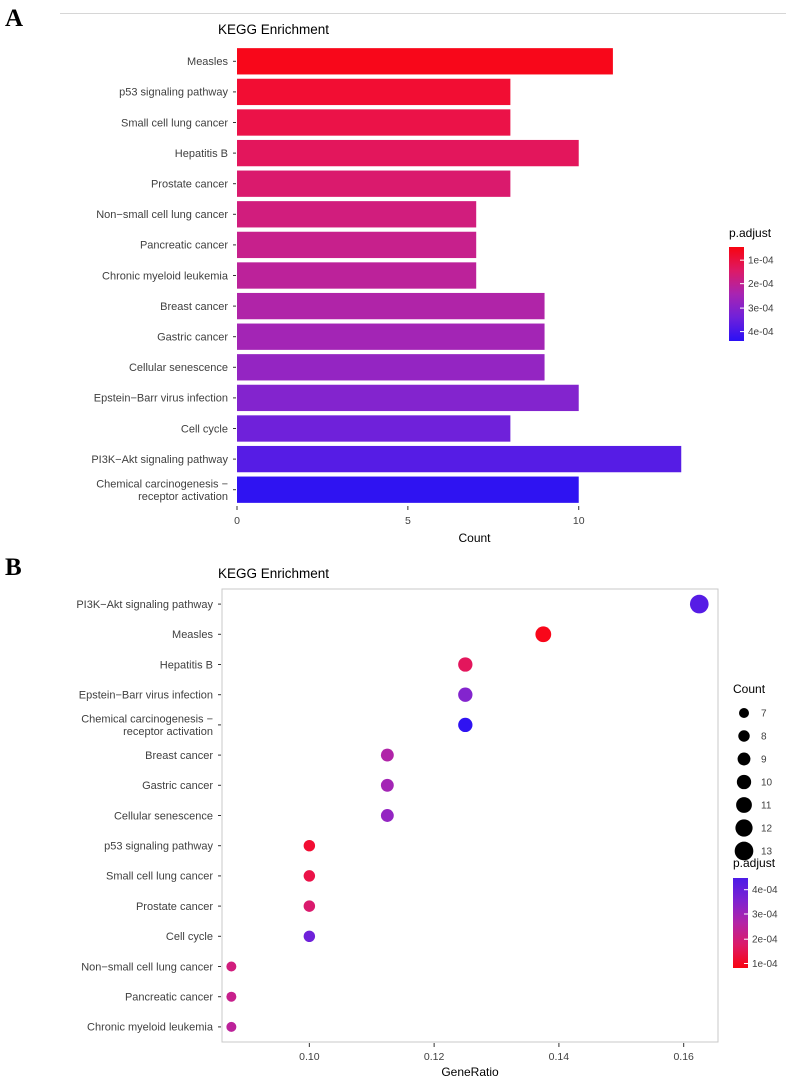  I want to click on x-tick-label: 0.10, so click(309, 1057).